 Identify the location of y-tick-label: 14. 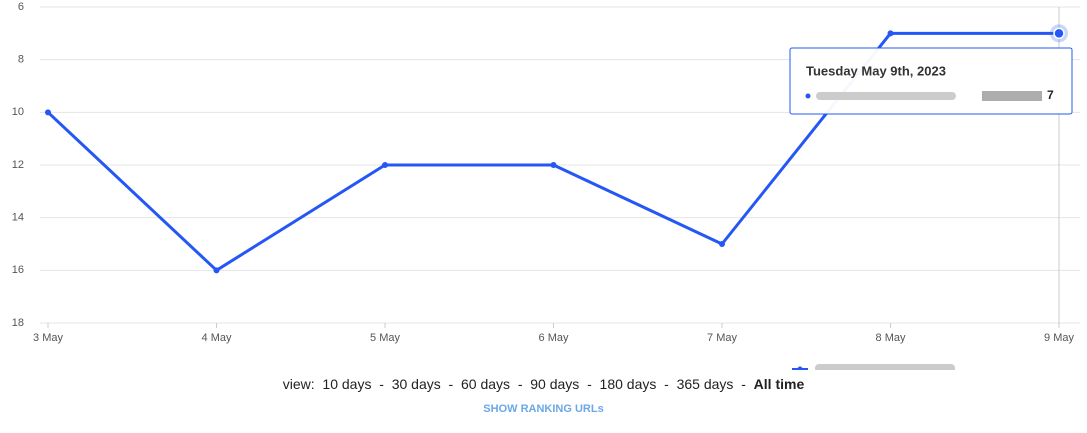
(18, 218).